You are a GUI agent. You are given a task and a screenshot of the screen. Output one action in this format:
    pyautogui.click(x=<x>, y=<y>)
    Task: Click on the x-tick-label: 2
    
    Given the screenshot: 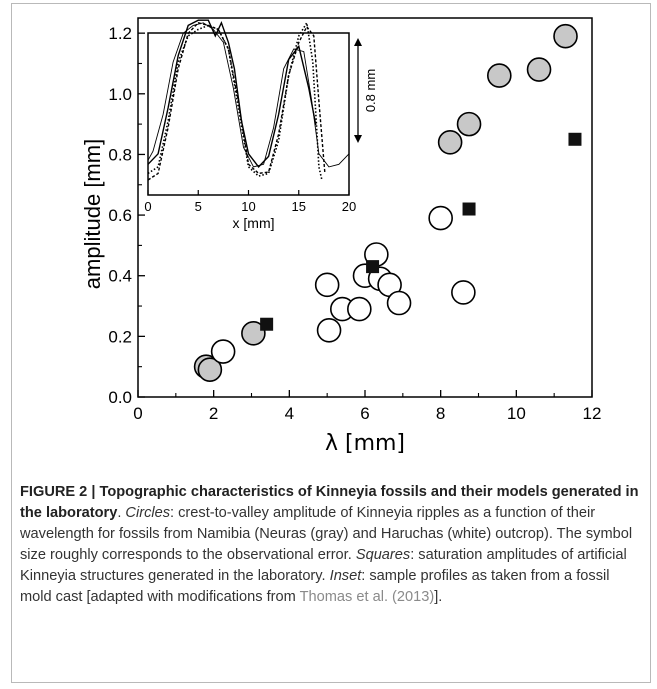 What is the action you would take?
    pyautogui.click(x=213, y=413)
    